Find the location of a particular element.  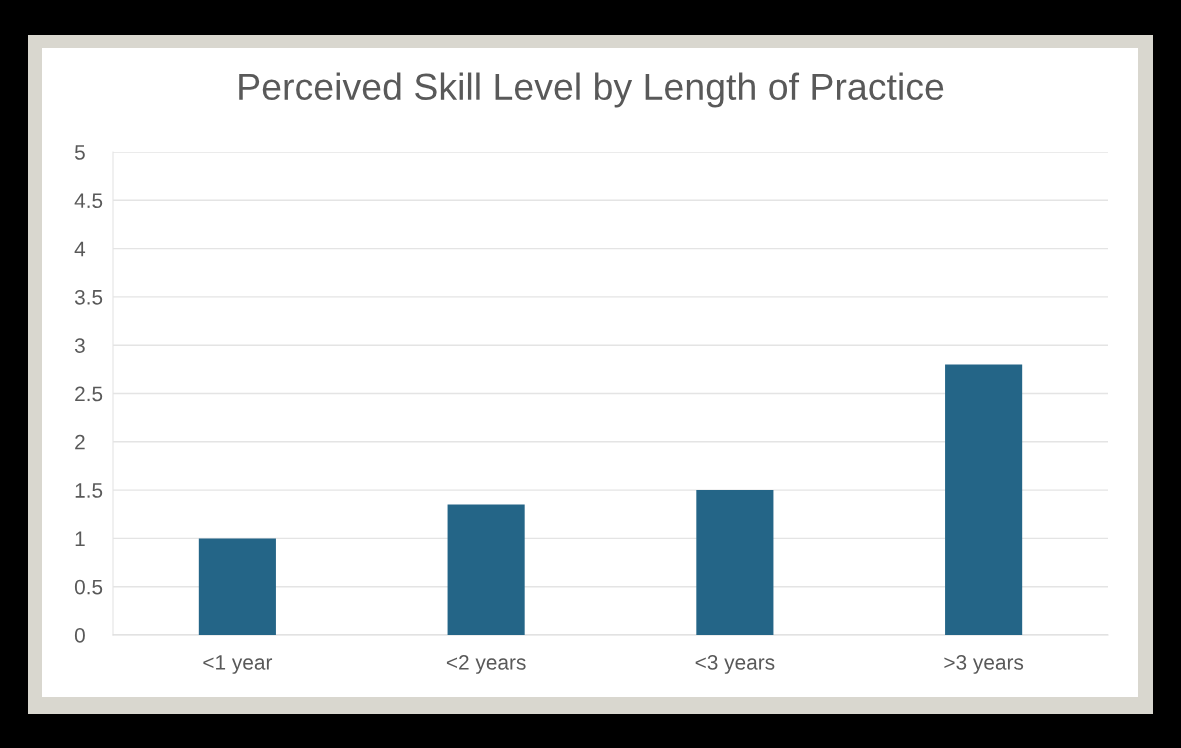

y-tick-label: 1.5 is located at coordinates (89, 490).